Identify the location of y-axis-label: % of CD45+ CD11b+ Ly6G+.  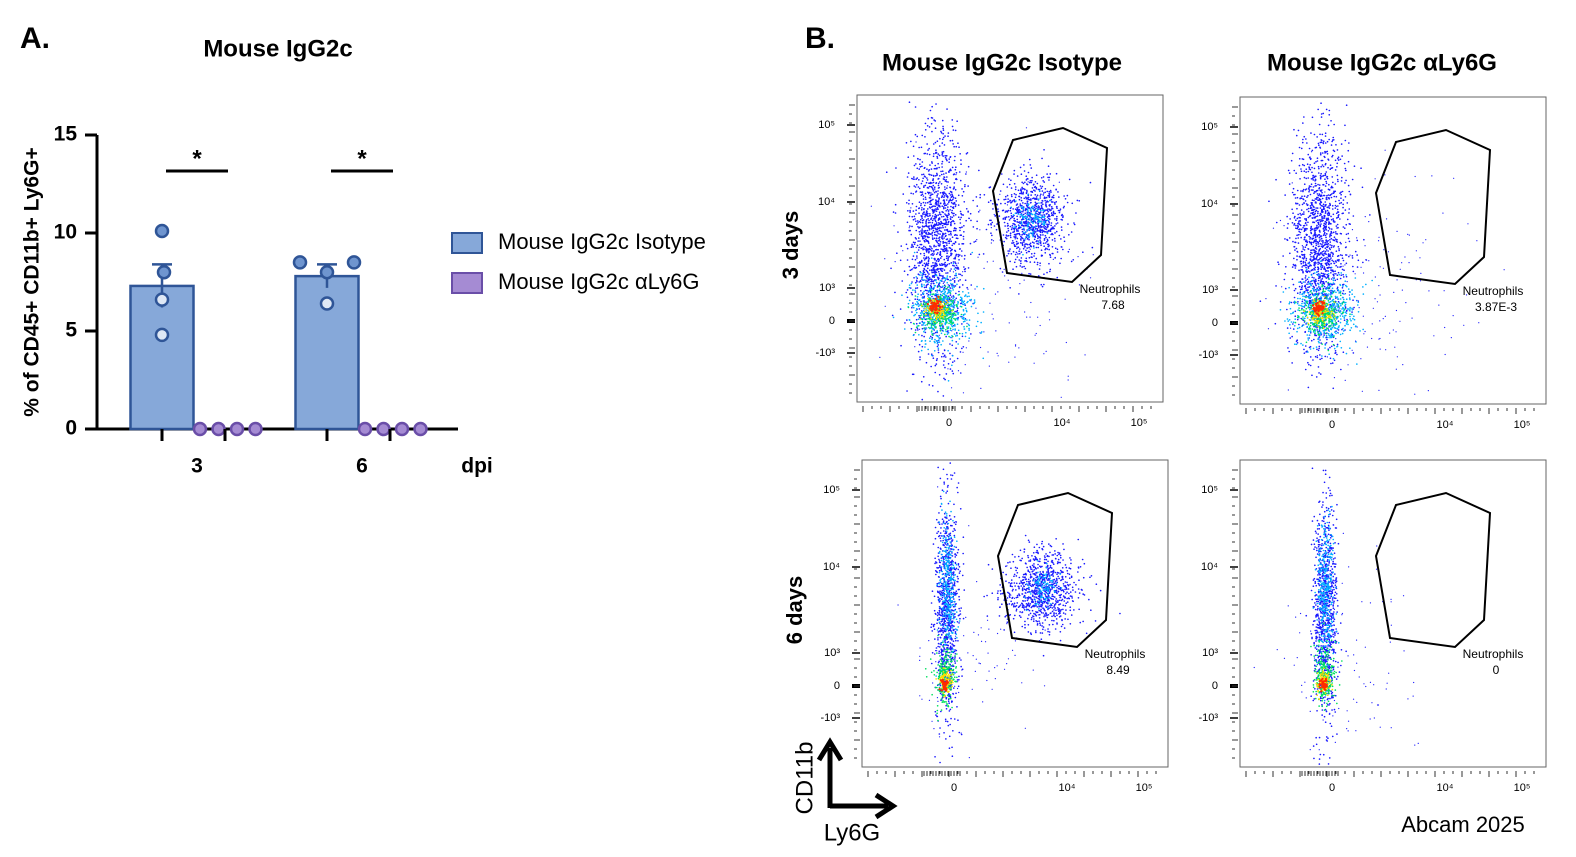
(32, 281).